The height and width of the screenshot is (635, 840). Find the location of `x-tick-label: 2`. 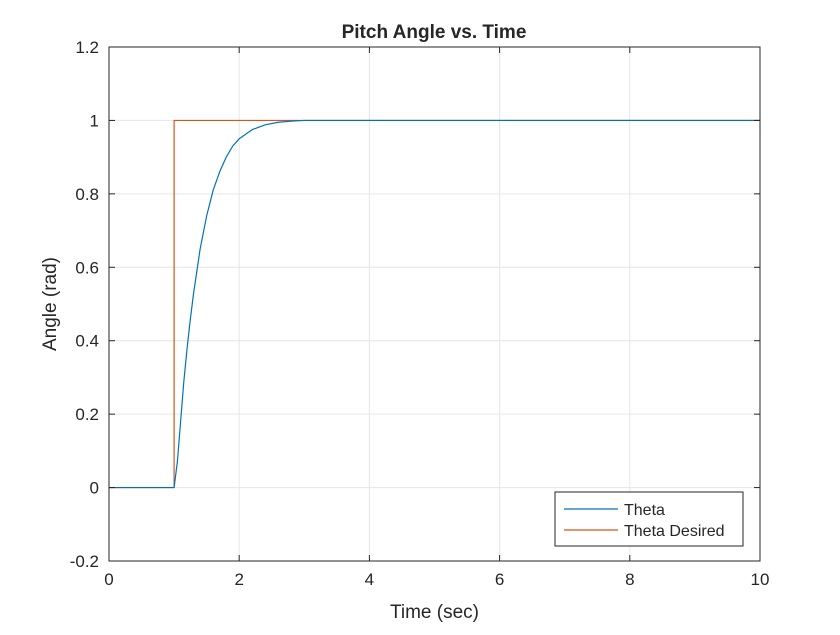

x-tick-label: 2 is located at coordinates (238, 579).